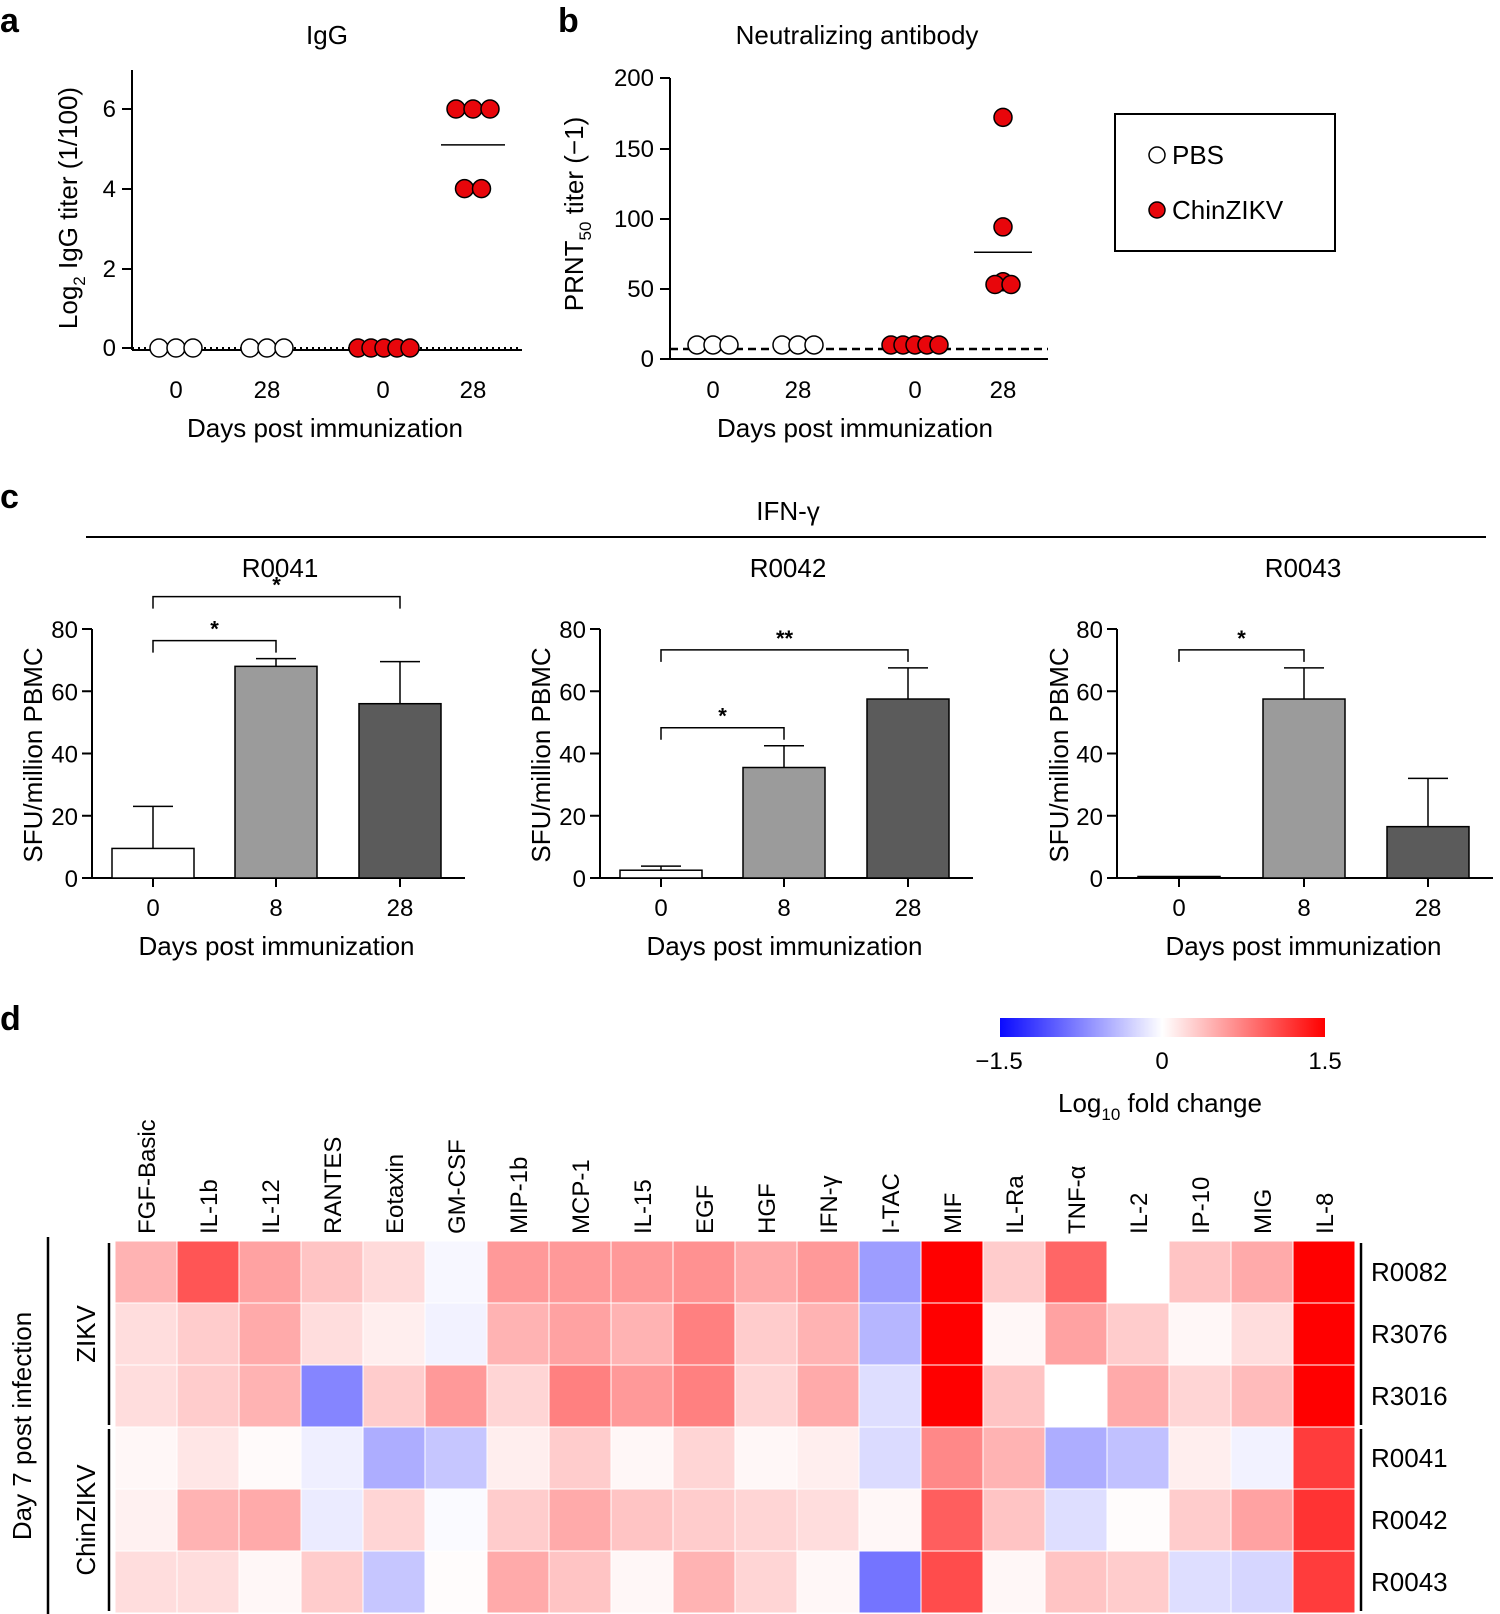 Image resolution: width=1500 pixels, height=1614 pixels. Describe the element at coordinates (1003, 390) in the screenshot. I see `panel-b-x-tick-label: 28` at that location.